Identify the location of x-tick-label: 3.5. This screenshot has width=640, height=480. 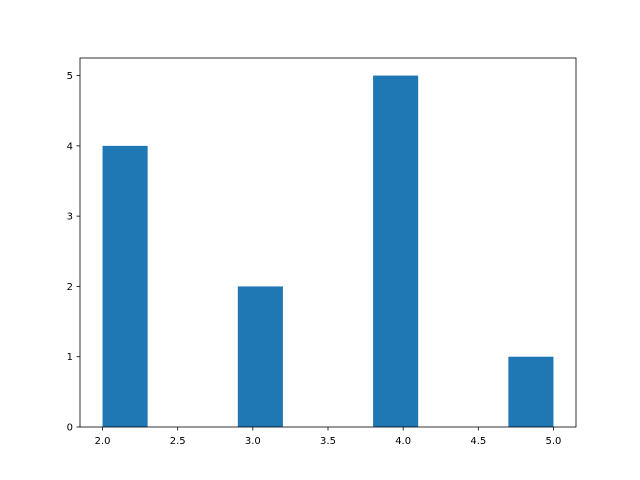
(328, 441).